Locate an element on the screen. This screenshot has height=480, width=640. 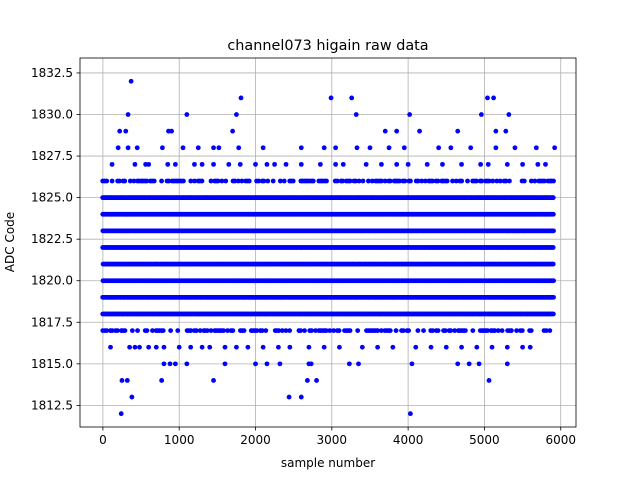
x-tick-label: 4000 is located at coordinates (408, 440).